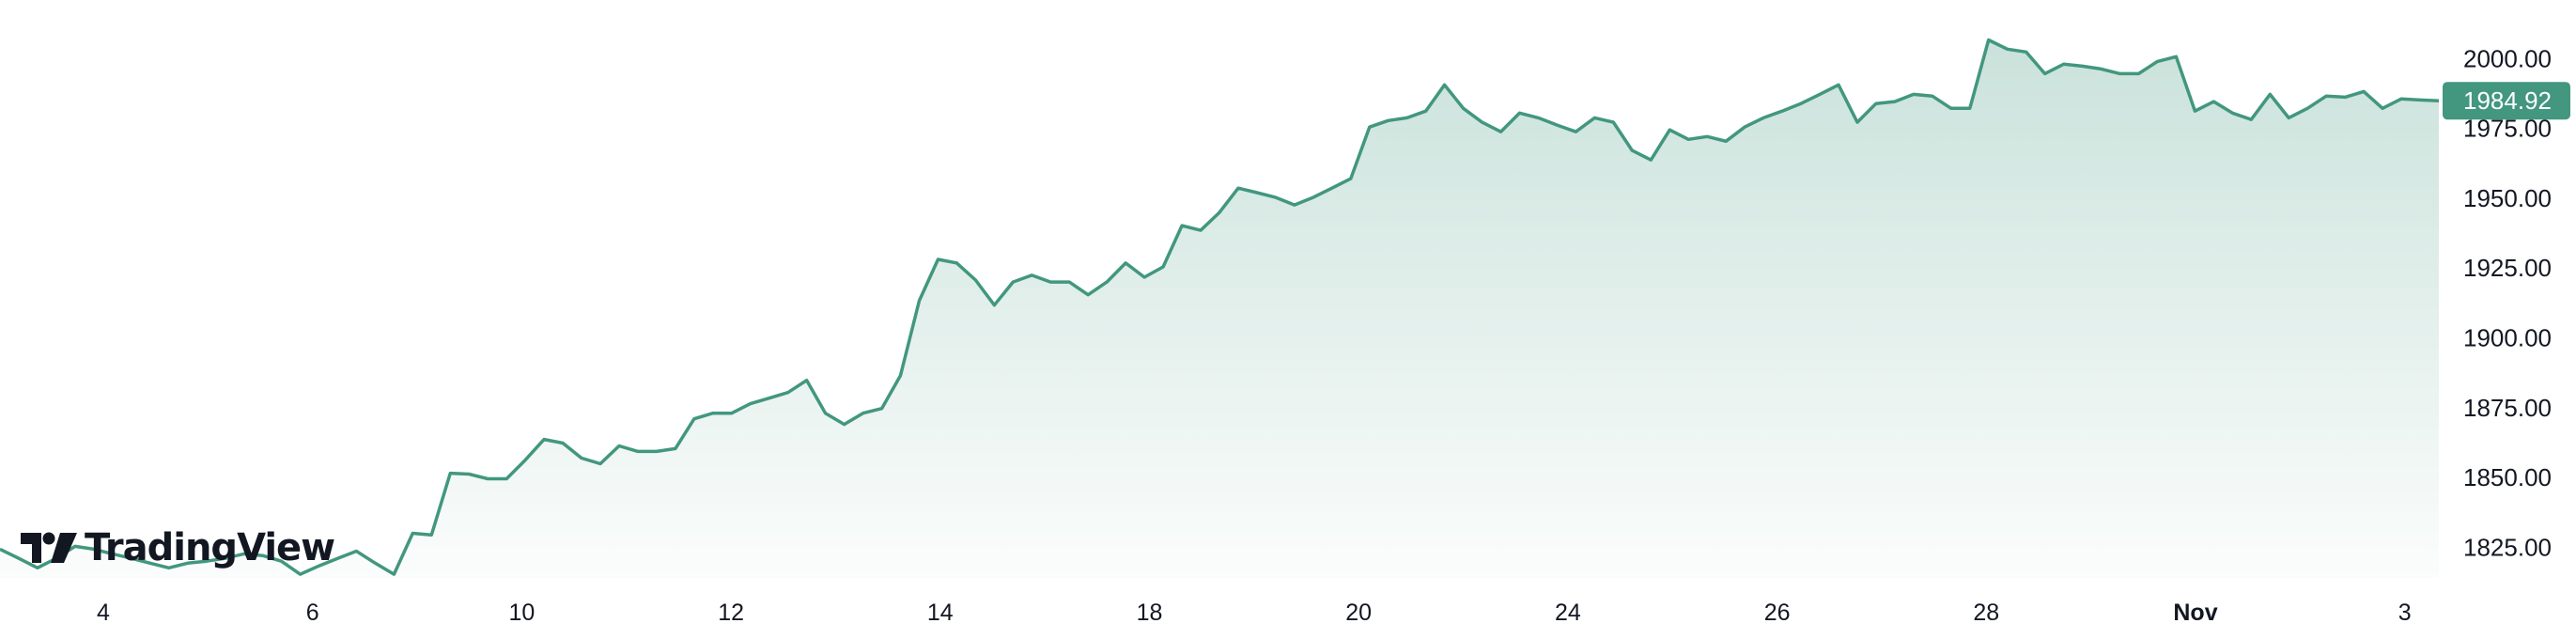 The height and width of the screenshot is (639, 2576). I want to click on x-tick-label: 12, so click(731, 613).